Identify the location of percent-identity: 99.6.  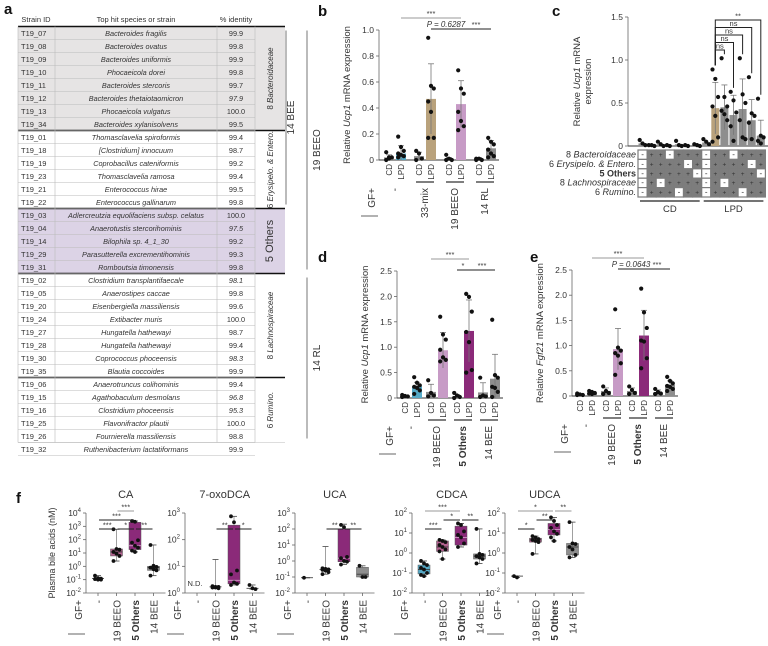
(236, 306).